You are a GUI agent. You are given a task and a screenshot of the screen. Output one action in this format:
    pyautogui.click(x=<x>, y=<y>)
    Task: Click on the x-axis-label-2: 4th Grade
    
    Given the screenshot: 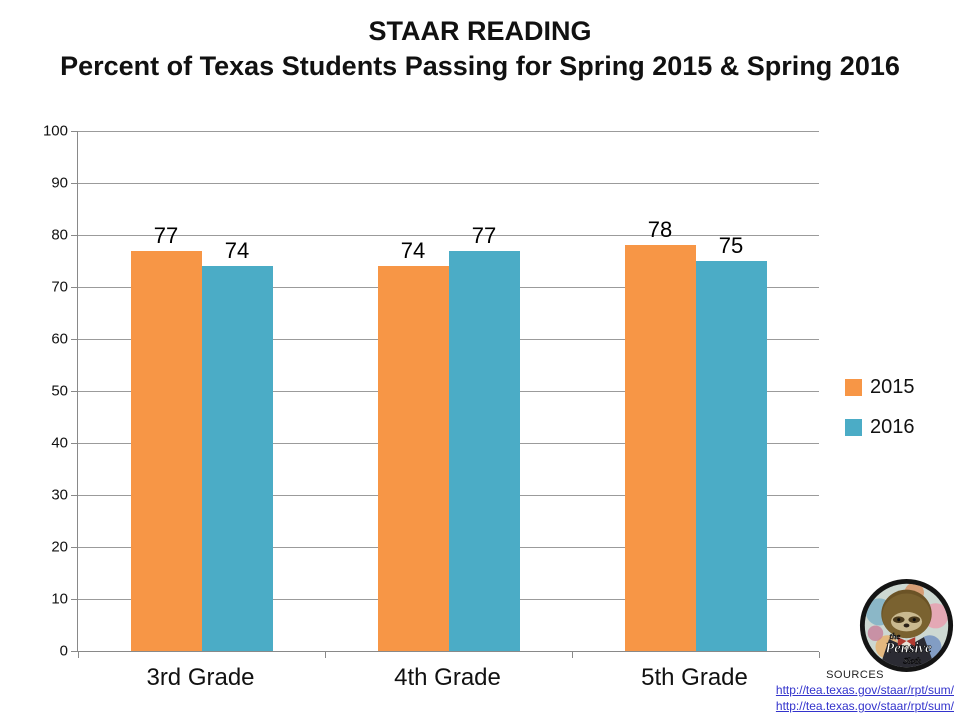 What is the action you would take?
    pyautogui.click(x=447, y=677)
    